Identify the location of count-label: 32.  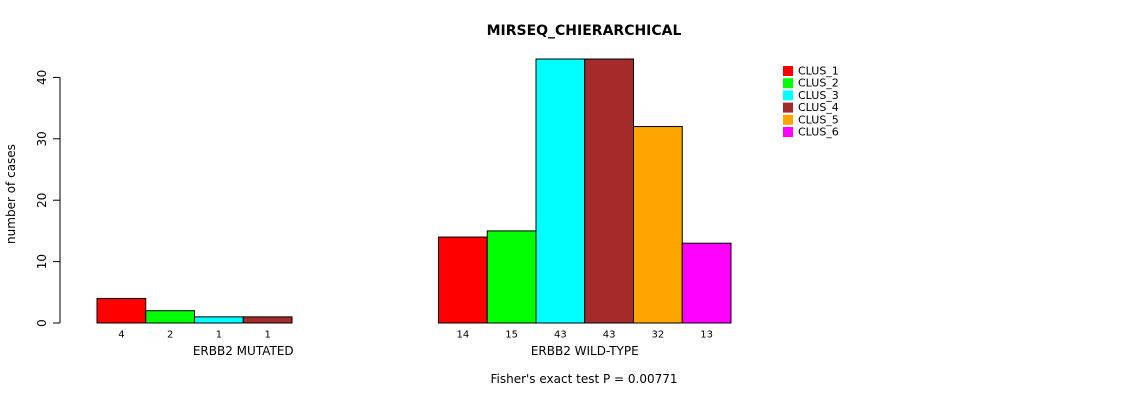
(658, 335).